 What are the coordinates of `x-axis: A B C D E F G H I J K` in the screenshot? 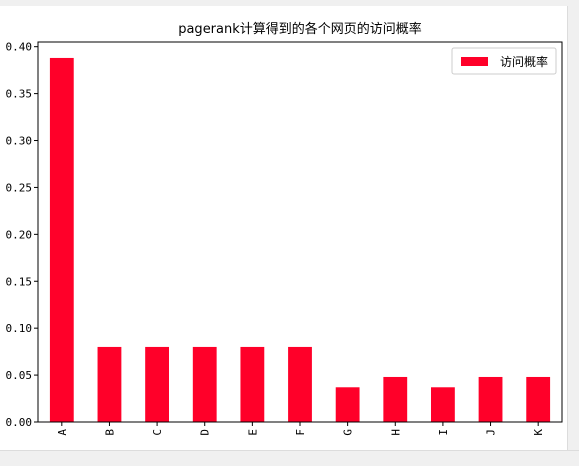 It's located at (300, 429).